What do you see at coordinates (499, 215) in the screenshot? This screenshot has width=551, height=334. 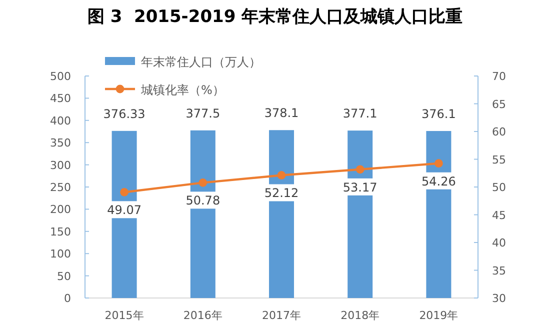 I see `y2-tick-label: 45` at bounding box center [499, 215].